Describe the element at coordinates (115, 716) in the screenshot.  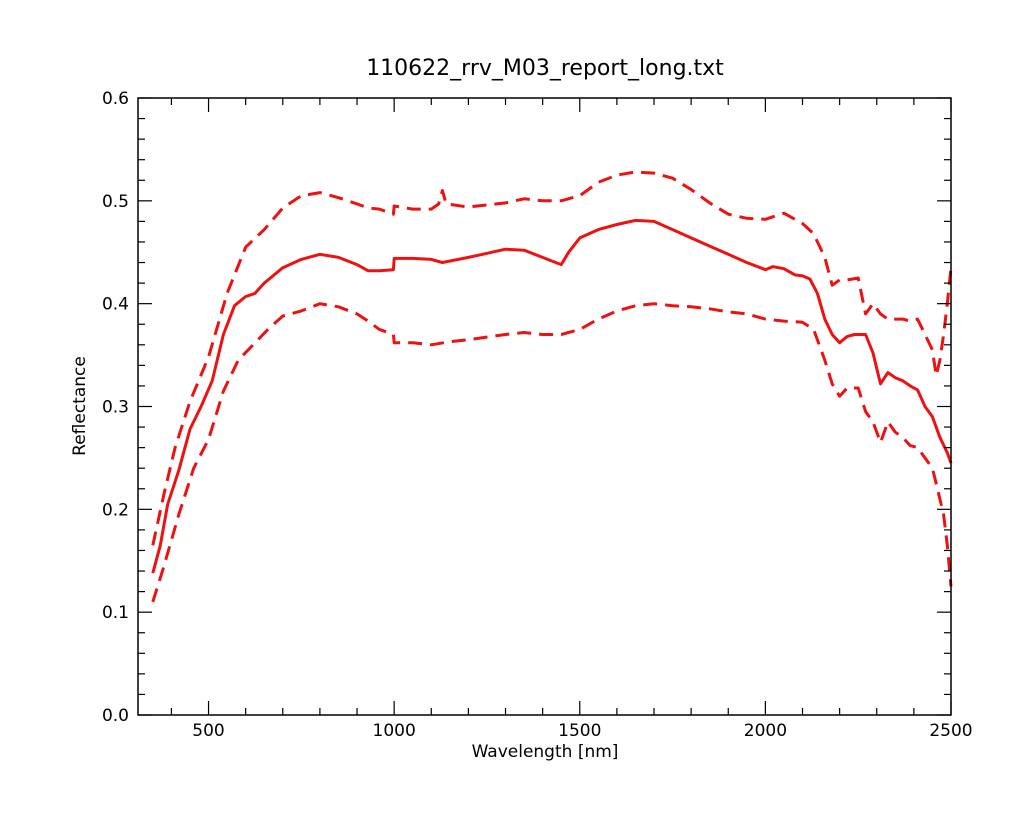
I see `y-tick-label: 0.0` at that location.